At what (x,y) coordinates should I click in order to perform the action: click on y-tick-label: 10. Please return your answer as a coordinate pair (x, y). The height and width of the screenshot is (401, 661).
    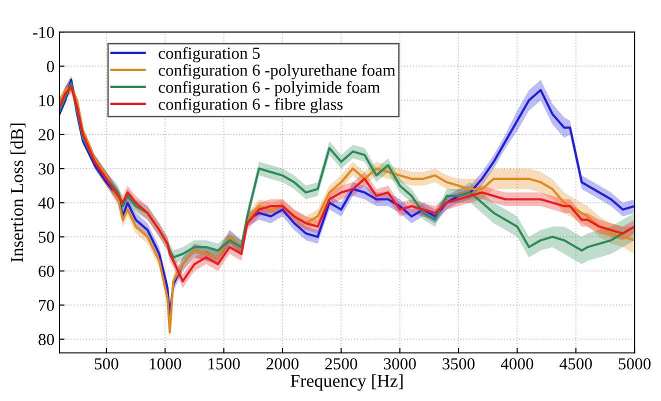
    Looking at the image, I should click on (46, 100).